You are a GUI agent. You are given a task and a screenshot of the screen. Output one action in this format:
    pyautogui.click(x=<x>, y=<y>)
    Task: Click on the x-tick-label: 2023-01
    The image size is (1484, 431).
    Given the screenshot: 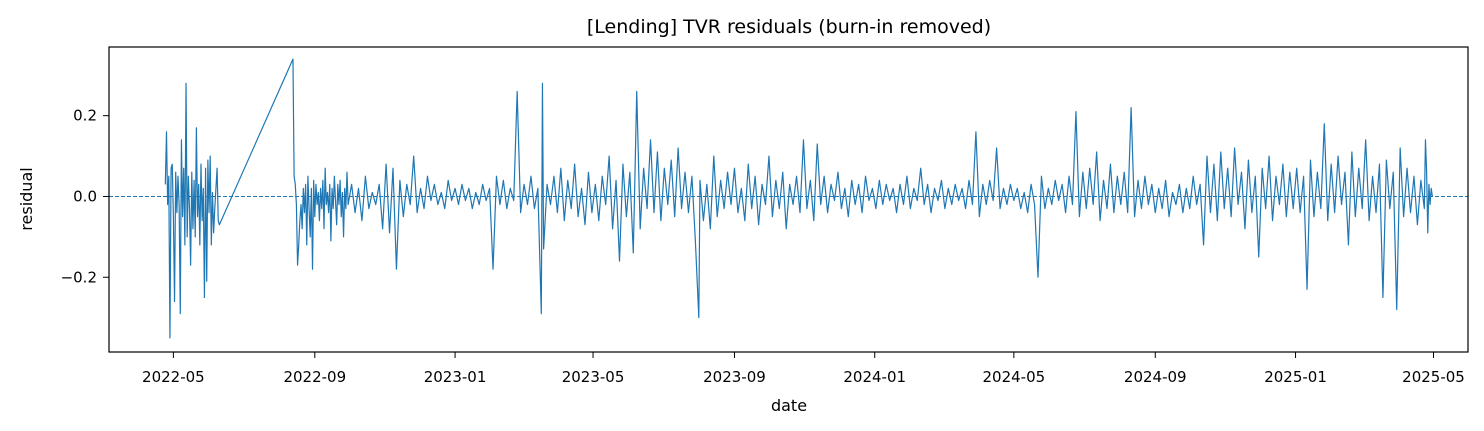 What is the action you would take?
    pyautogui.click(x=455, y=377)
    